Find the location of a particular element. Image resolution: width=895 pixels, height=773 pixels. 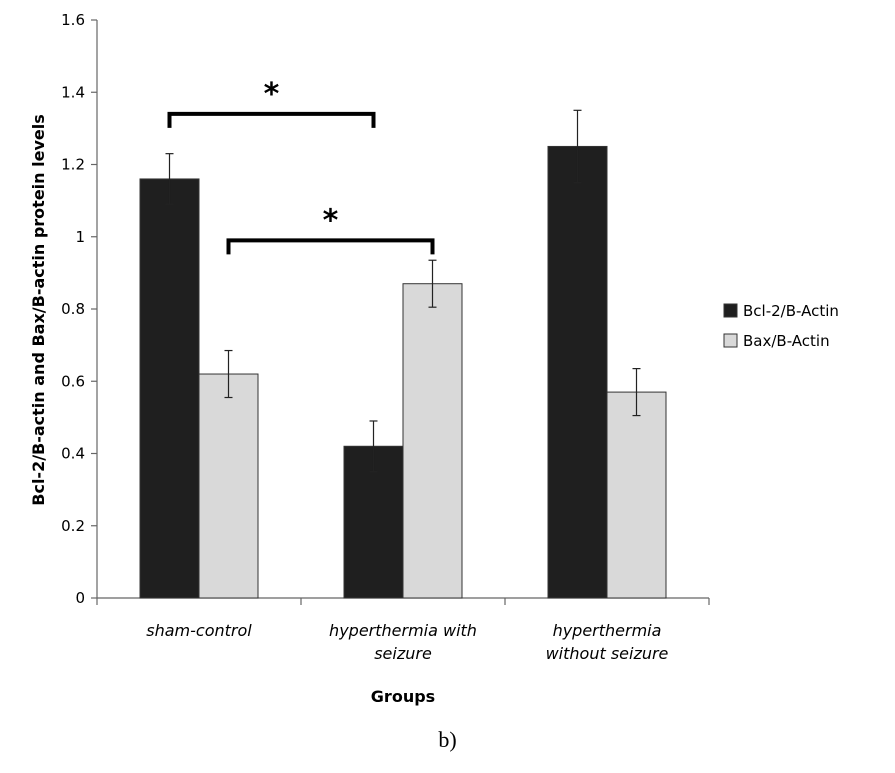

x-axis-title: Groups is located at coordinates (403, 696).